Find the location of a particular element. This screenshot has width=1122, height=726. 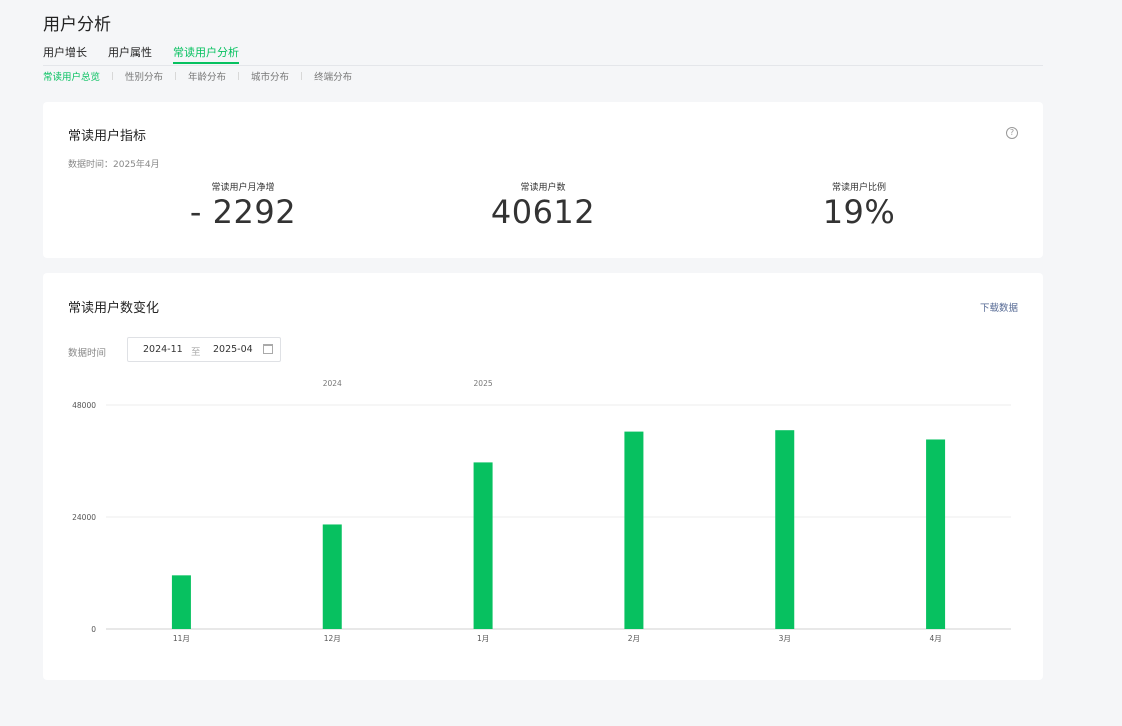

tab-user-attributes: 用户属性 is located at coordinates (130, 52).